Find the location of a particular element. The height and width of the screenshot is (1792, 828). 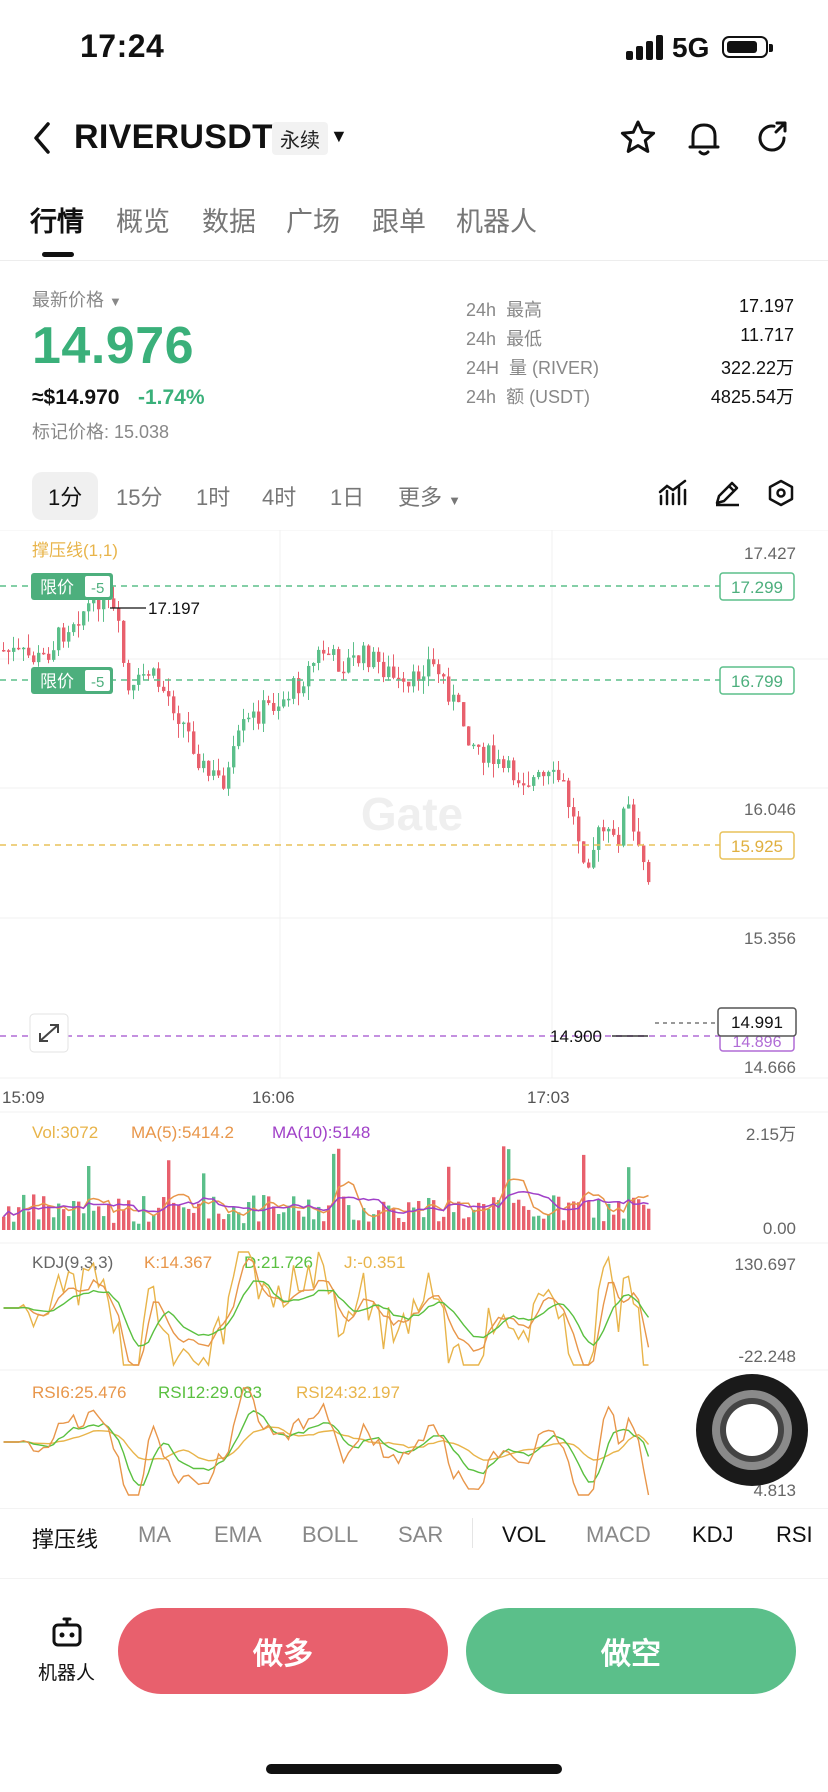

tab-square: 广场 is located at coordinates (313, 222).